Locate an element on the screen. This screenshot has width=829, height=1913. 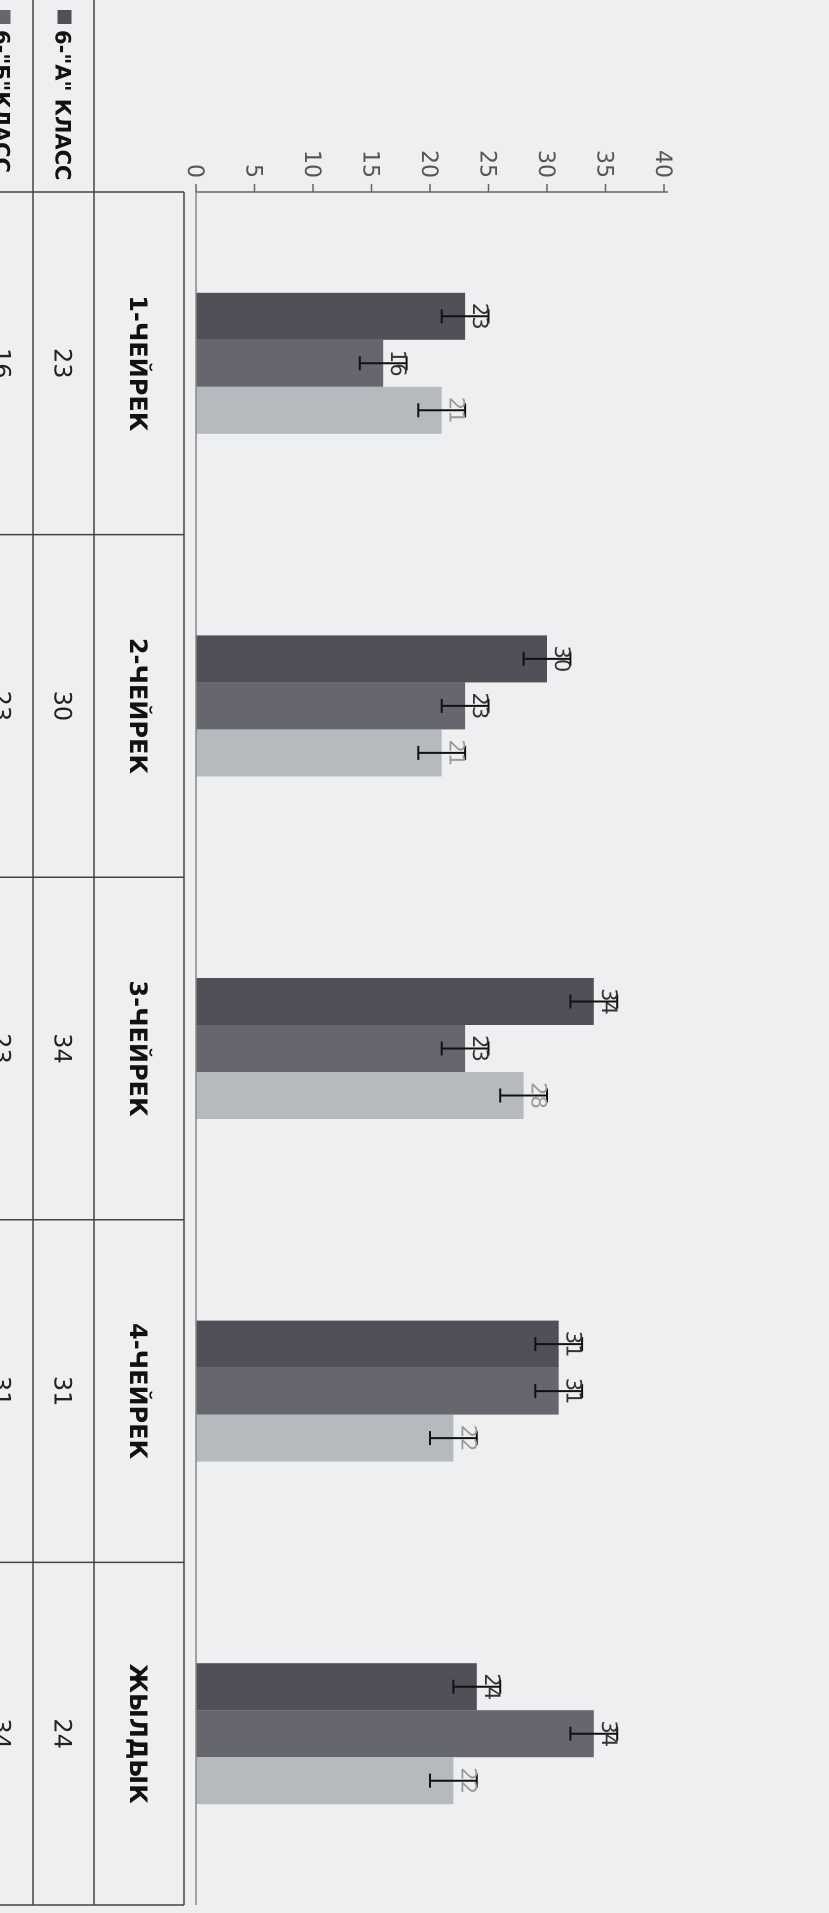
y-tick-label: 35 is located at coordinates (604, 164).